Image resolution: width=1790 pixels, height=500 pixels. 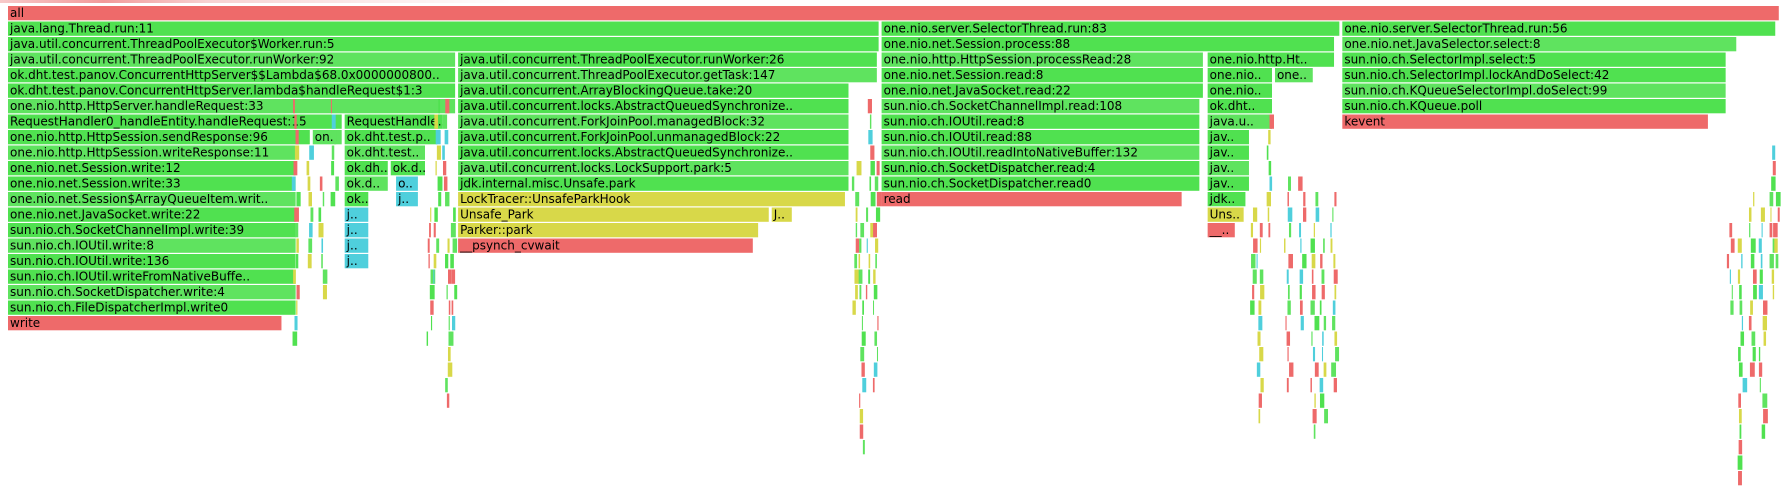 I want to click on frame-69: jav.., so click(x=1228, y=168).